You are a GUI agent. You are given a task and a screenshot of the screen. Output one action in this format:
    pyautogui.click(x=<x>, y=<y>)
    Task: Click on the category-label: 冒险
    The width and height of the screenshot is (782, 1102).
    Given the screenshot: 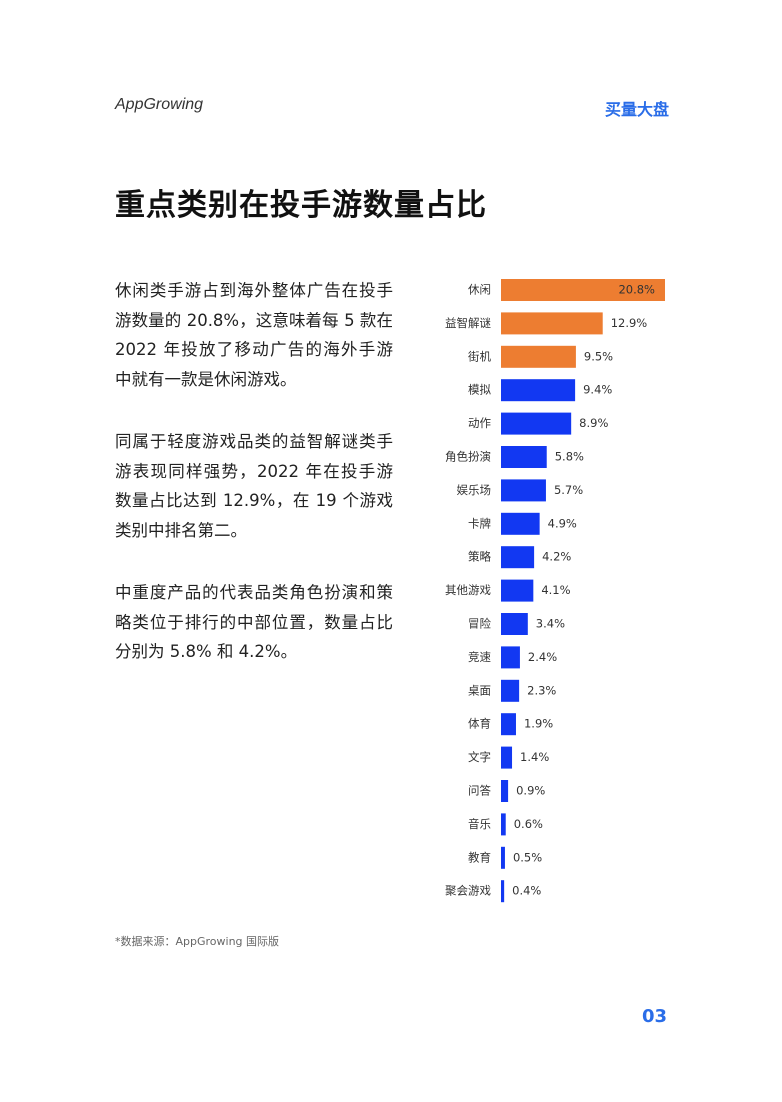 What is the action you would take?
    pyautogui.click(x=479, y=624)
    